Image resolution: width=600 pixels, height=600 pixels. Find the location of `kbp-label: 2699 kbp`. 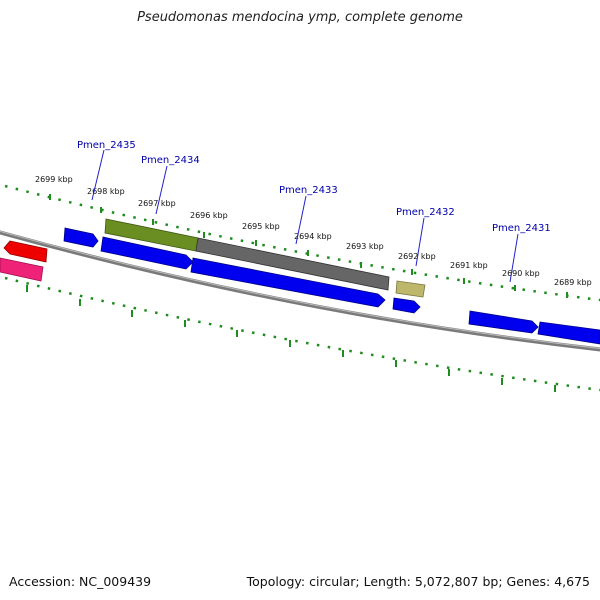

kbp-label: 2699 kbp is located at coordinates (54, 179).